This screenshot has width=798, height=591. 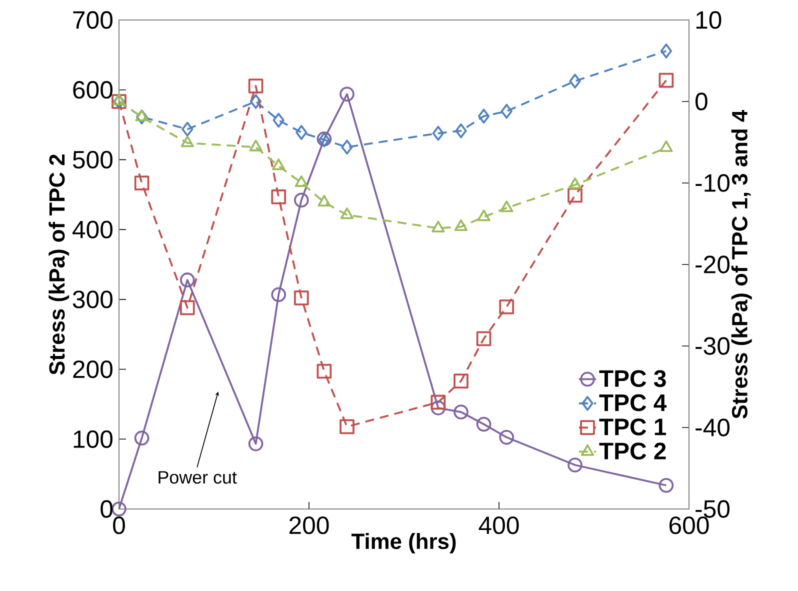 What do you see at coordinates (689, 525) in the screenshot?
I see `x-tick-label: 600` at bounding box center [689, 525].